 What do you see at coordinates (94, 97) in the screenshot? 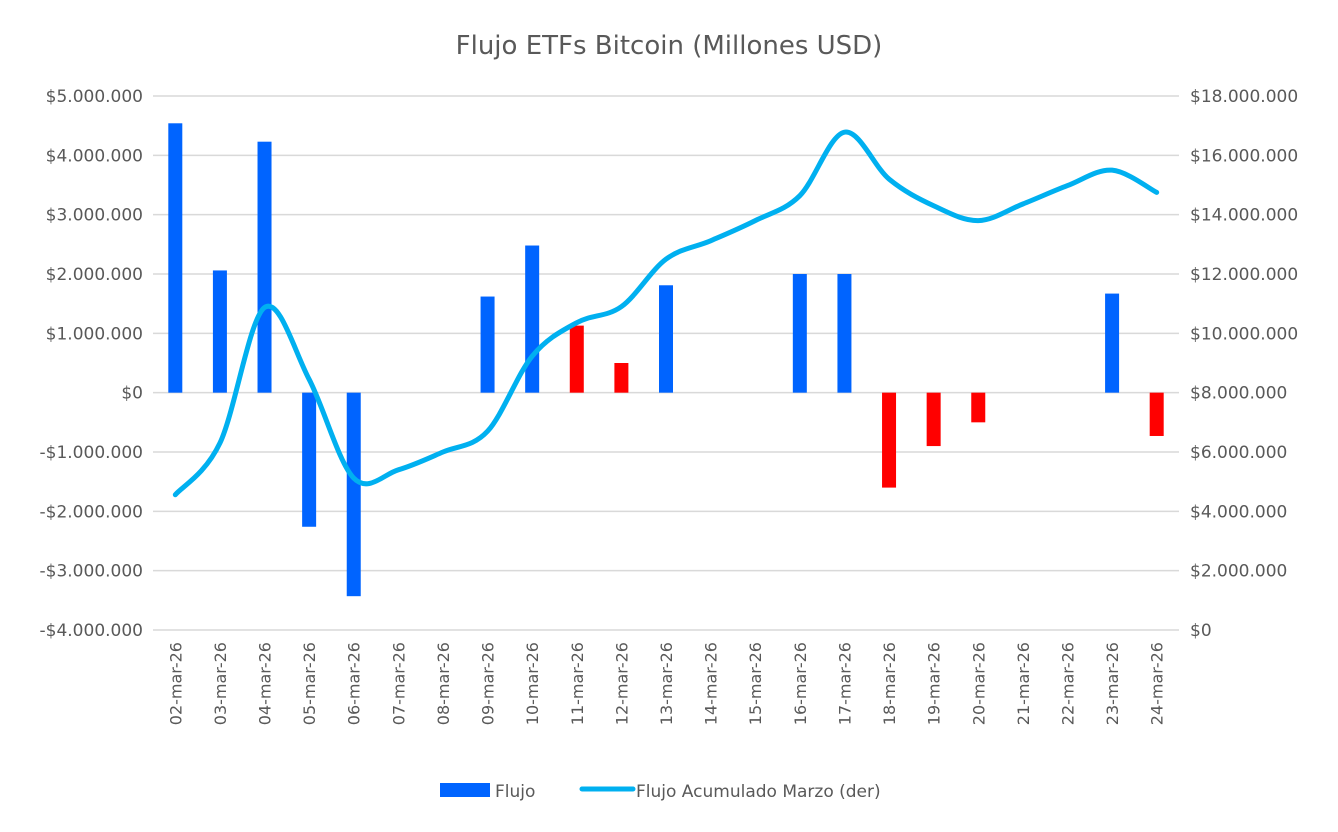
I see `left-tick-label: $5.000.000` at bounding box center [94, 97].